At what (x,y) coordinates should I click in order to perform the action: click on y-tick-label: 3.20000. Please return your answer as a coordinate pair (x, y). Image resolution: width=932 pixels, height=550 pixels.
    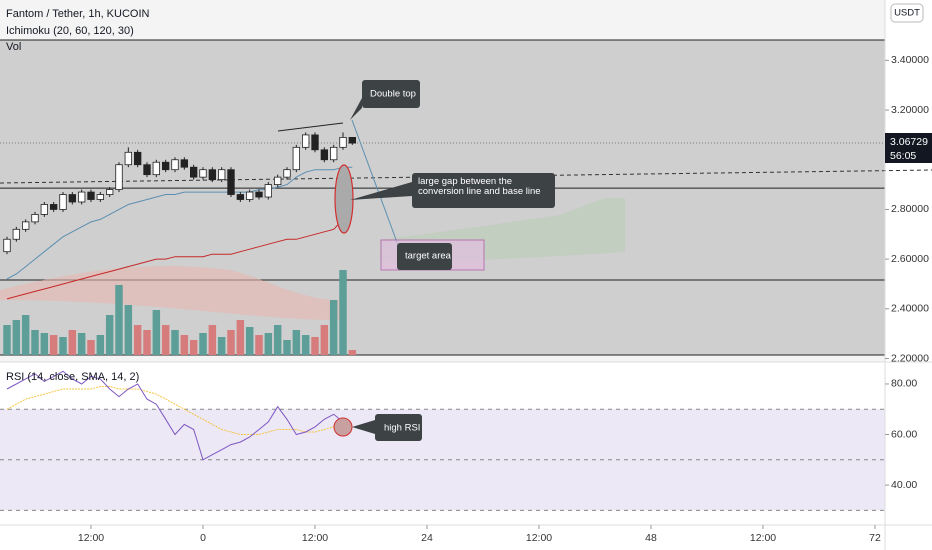
    Looking at the image, I should click on (910, 110).